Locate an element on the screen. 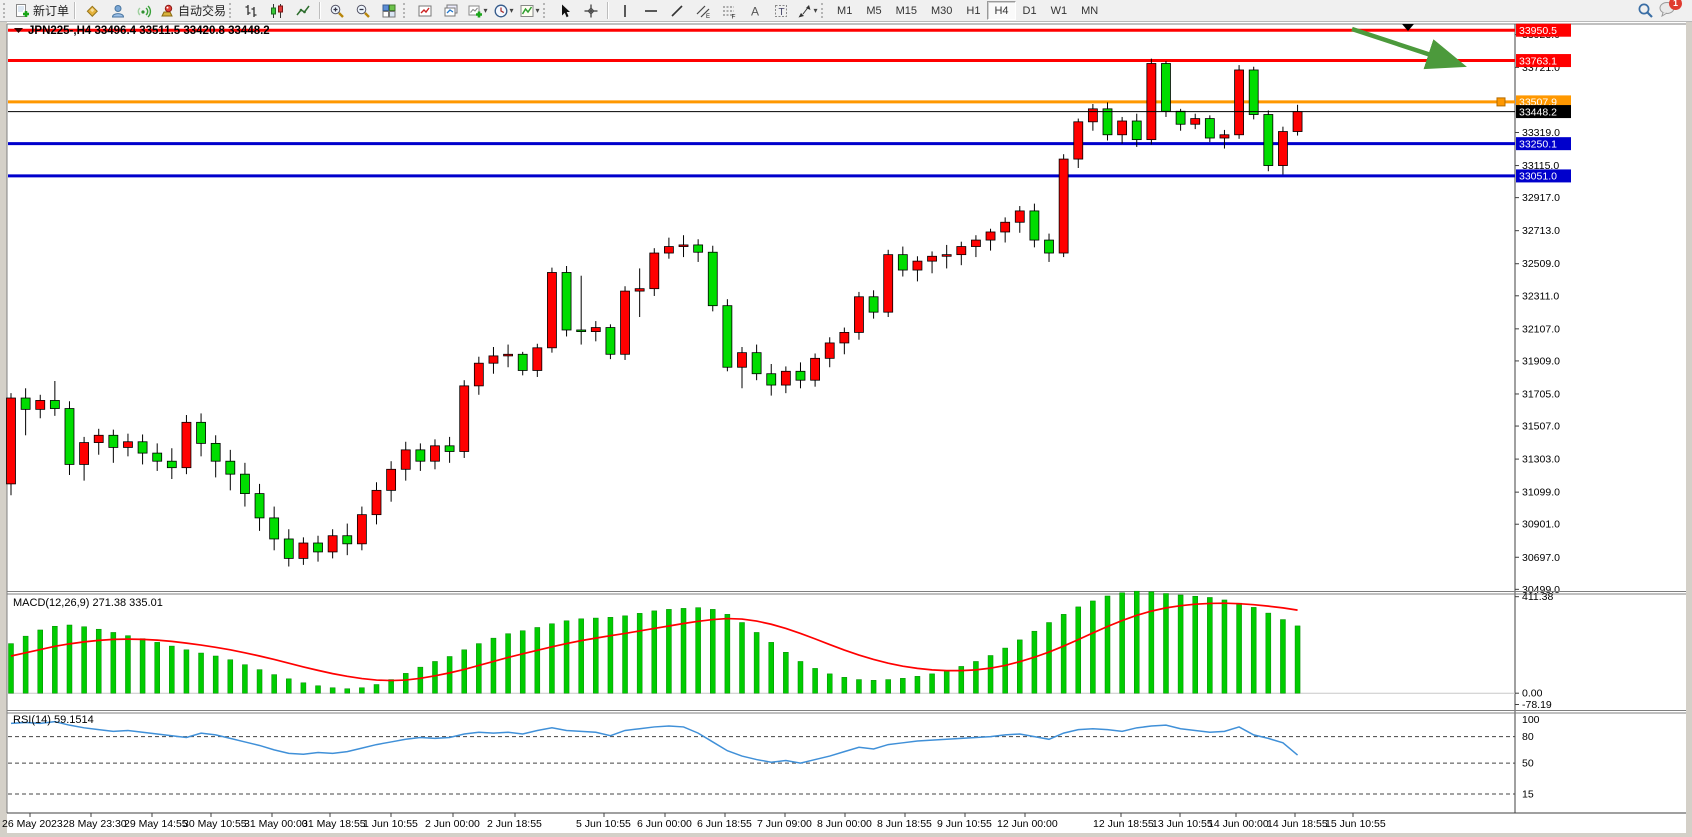 The height and width of the screenshot is (837, 1692). fibonacci-button: F is located at coordinates (729, 10).